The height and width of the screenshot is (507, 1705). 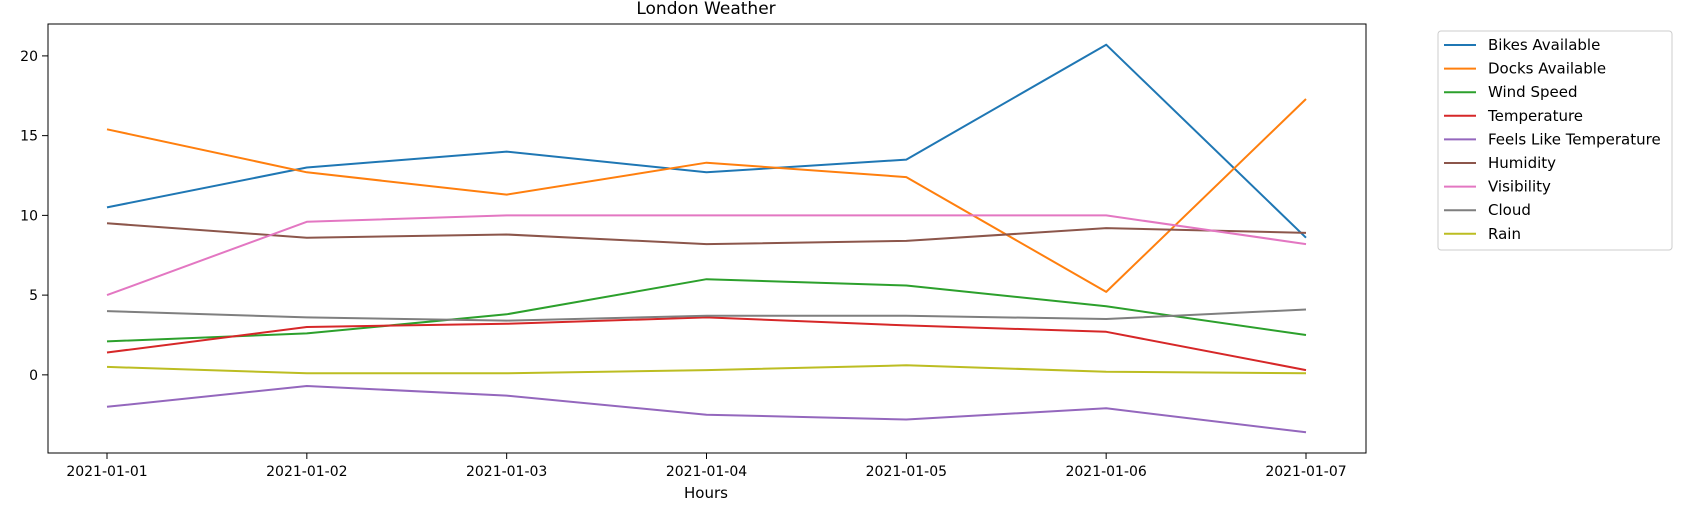 I want to click on legend-label: Docks Available, so click(x=1547, y=69).